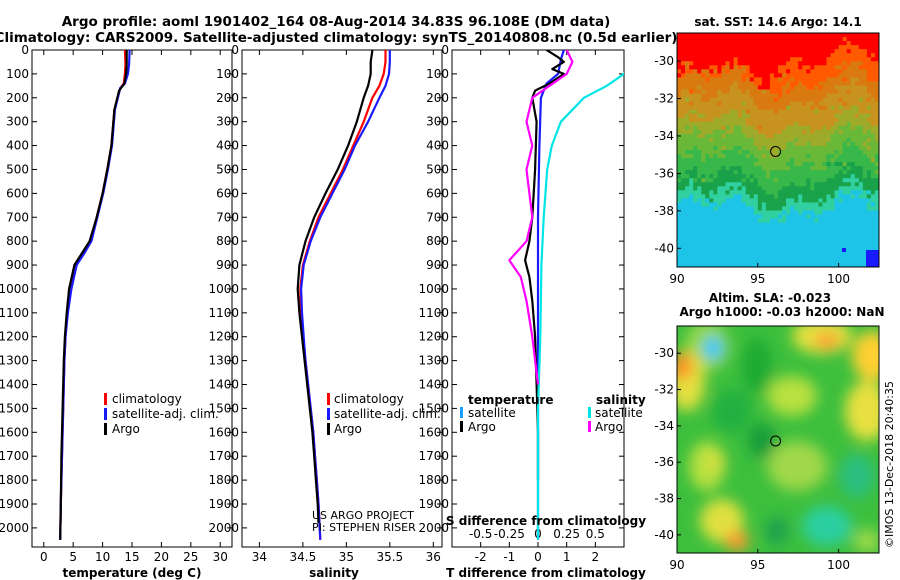  I want to click on map-ytick-label: -34, so click(664, 426).